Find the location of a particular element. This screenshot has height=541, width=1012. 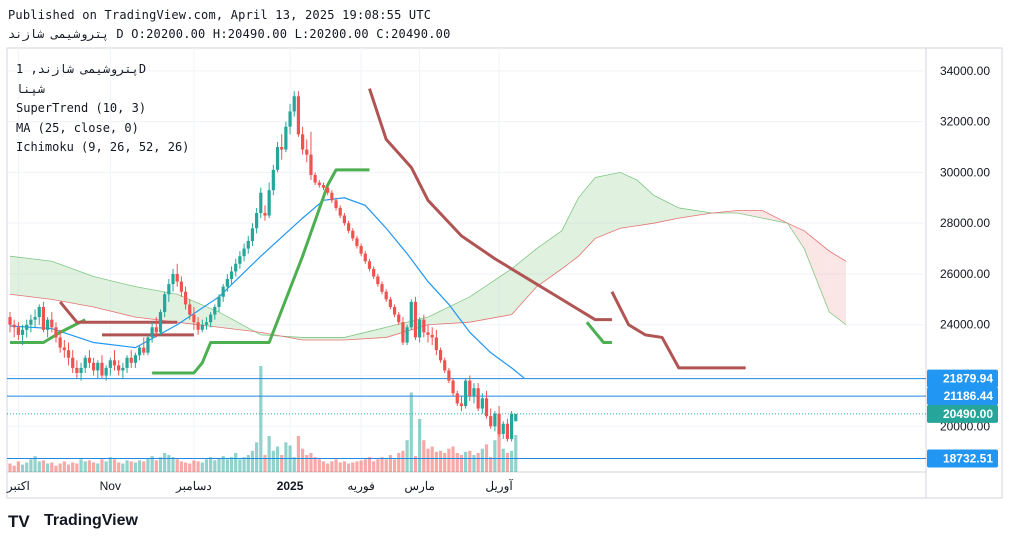

tradingview-logo-text: TradingView is located at coordinates (91, 520).